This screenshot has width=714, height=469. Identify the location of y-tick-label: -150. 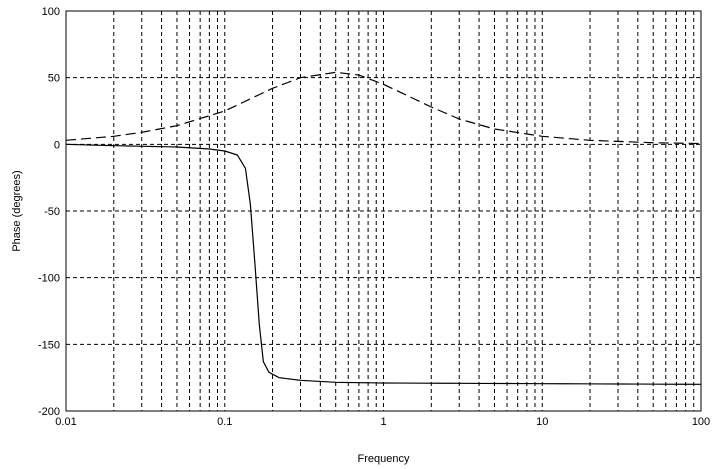
(49, 345).